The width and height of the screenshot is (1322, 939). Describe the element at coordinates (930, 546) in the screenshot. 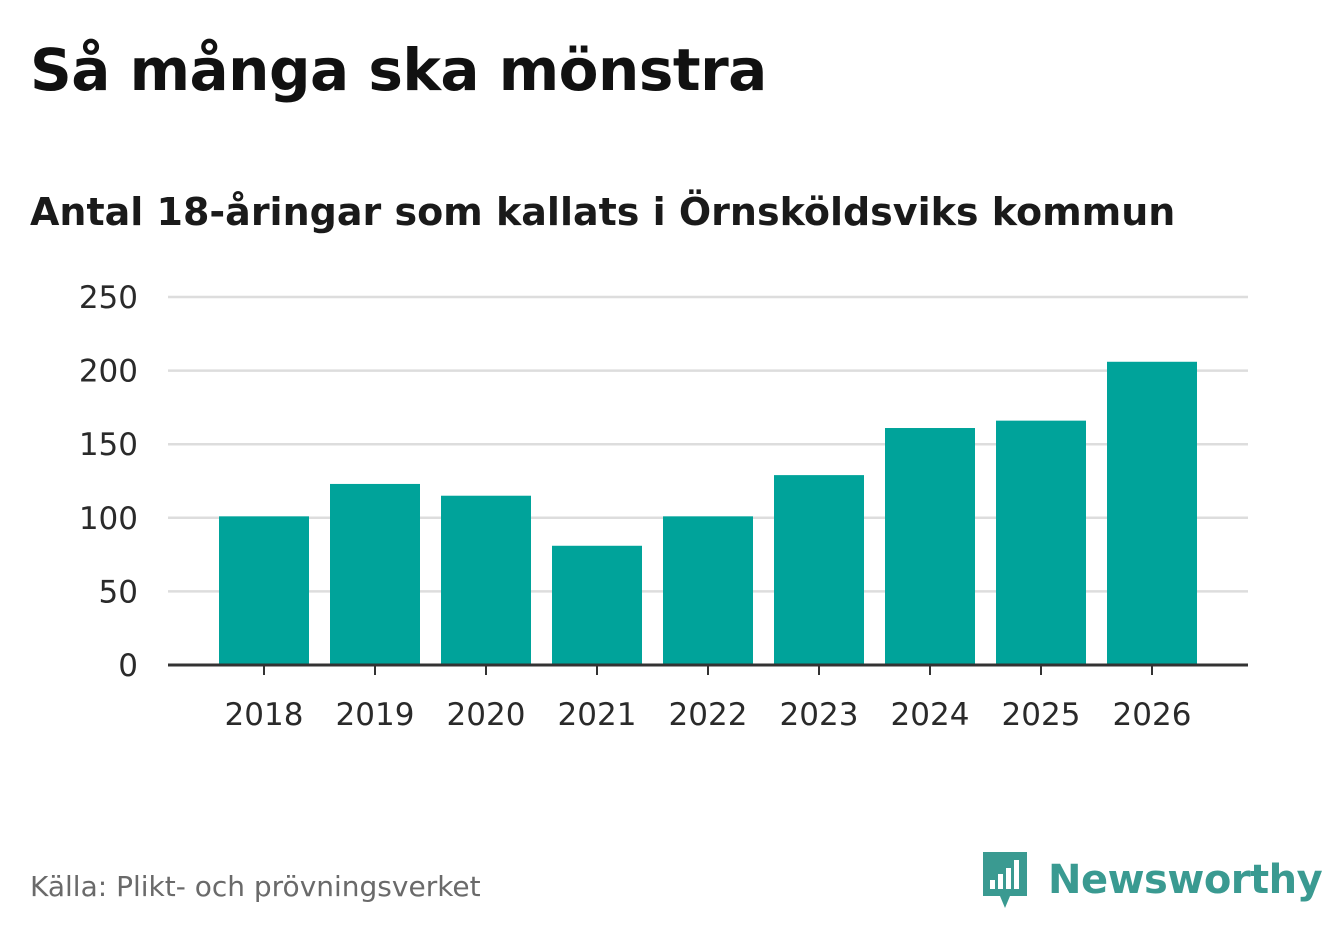

I see `bar-2024` at that location.